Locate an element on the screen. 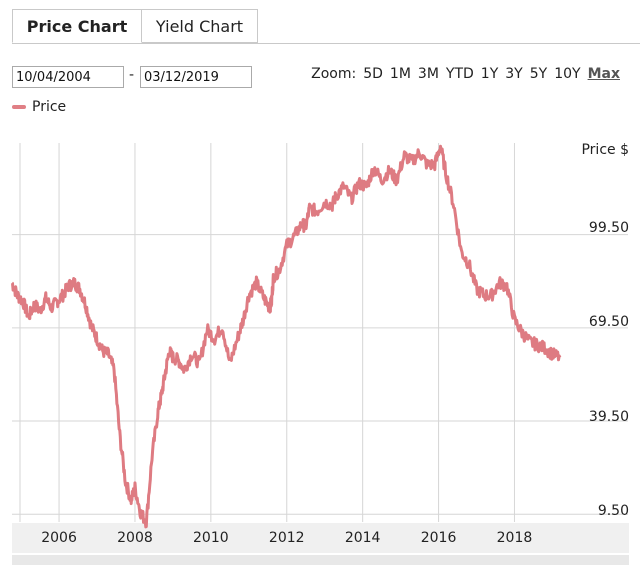 The image size is (640, 571). date-from-input is located at coordinates (68, 77).